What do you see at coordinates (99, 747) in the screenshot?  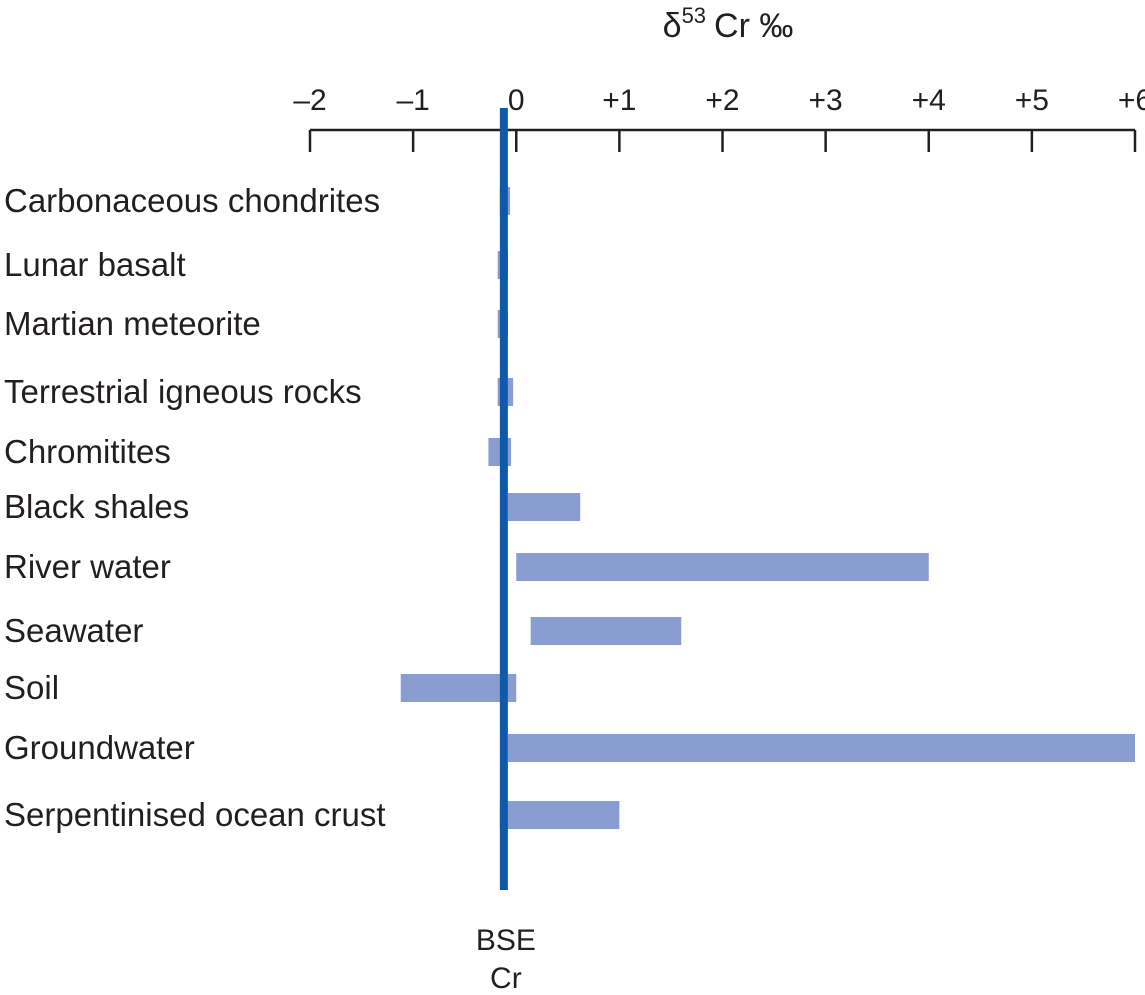 I see `category-label: Groundwater` at bounding box center [99, 747].